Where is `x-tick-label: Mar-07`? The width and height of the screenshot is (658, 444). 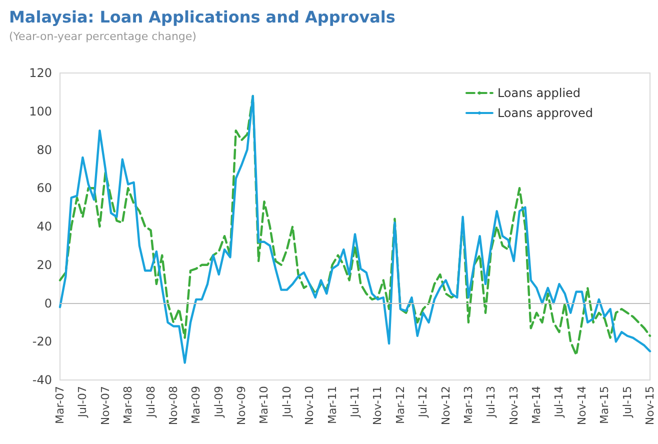 x-tick-label: Mar-07 is located at coordinates (60, 405).